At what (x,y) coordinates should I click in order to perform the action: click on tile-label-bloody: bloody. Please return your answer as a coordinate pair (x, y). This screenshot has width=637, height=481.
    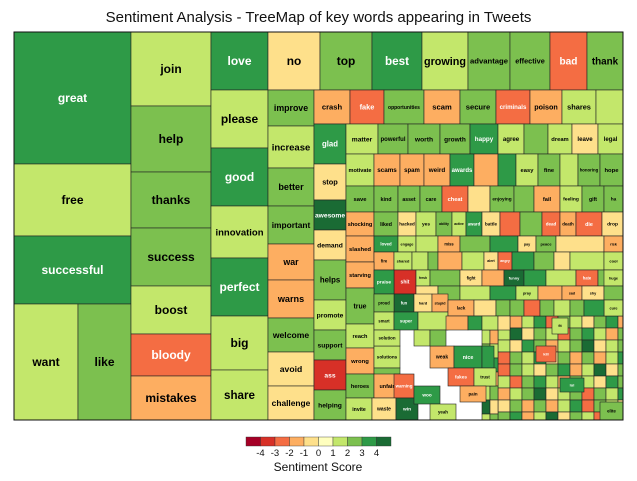
    Looking at the image, I should click on (171, 355).